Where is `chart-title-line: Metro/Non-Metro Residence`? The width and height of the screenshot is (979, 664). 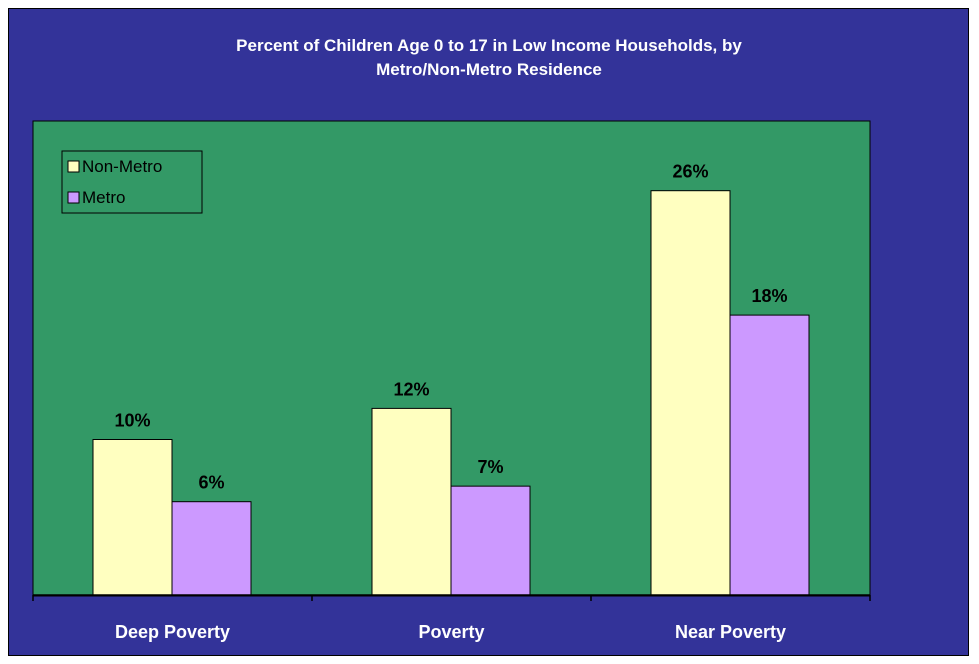
chart-title-line: Metro/Non-Metro Residence is located at coordinates (489, 69).